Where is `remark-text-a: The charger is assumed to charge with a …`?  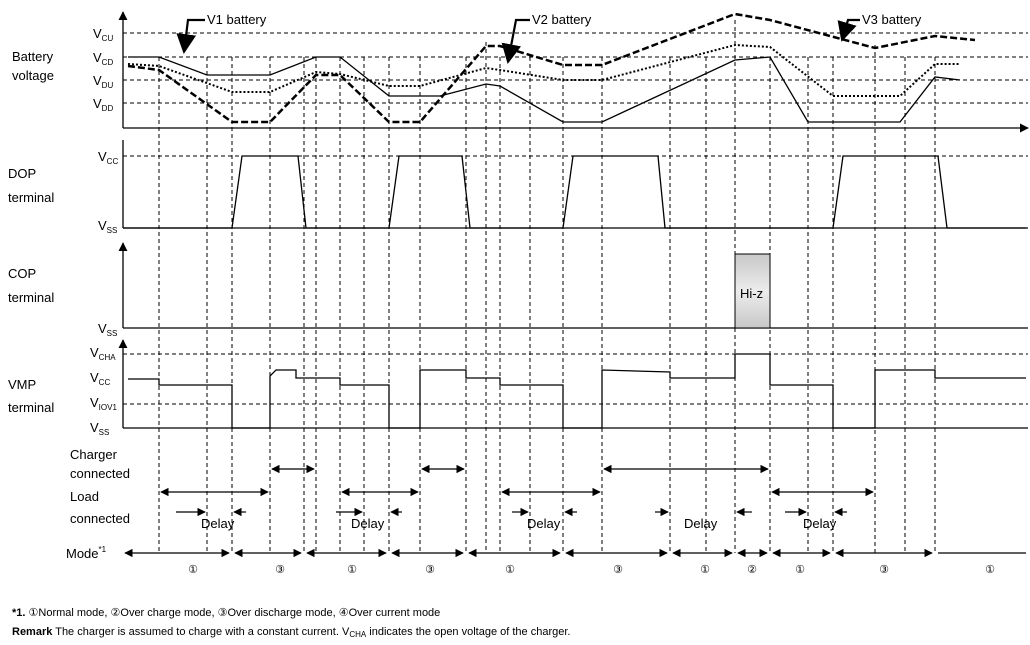 remark-text-a: The charger is assumed to charge with a … is located at coordinates (202, 632).